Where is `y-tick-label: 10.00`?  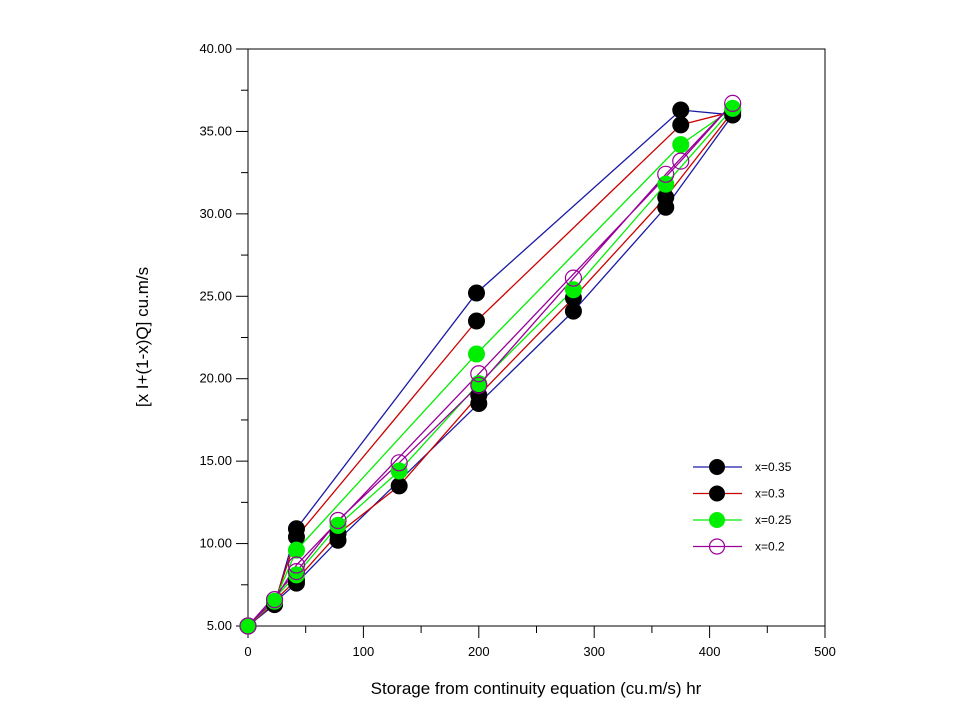
y-tick-label: 10.00 is located at coordinates (215, 543).